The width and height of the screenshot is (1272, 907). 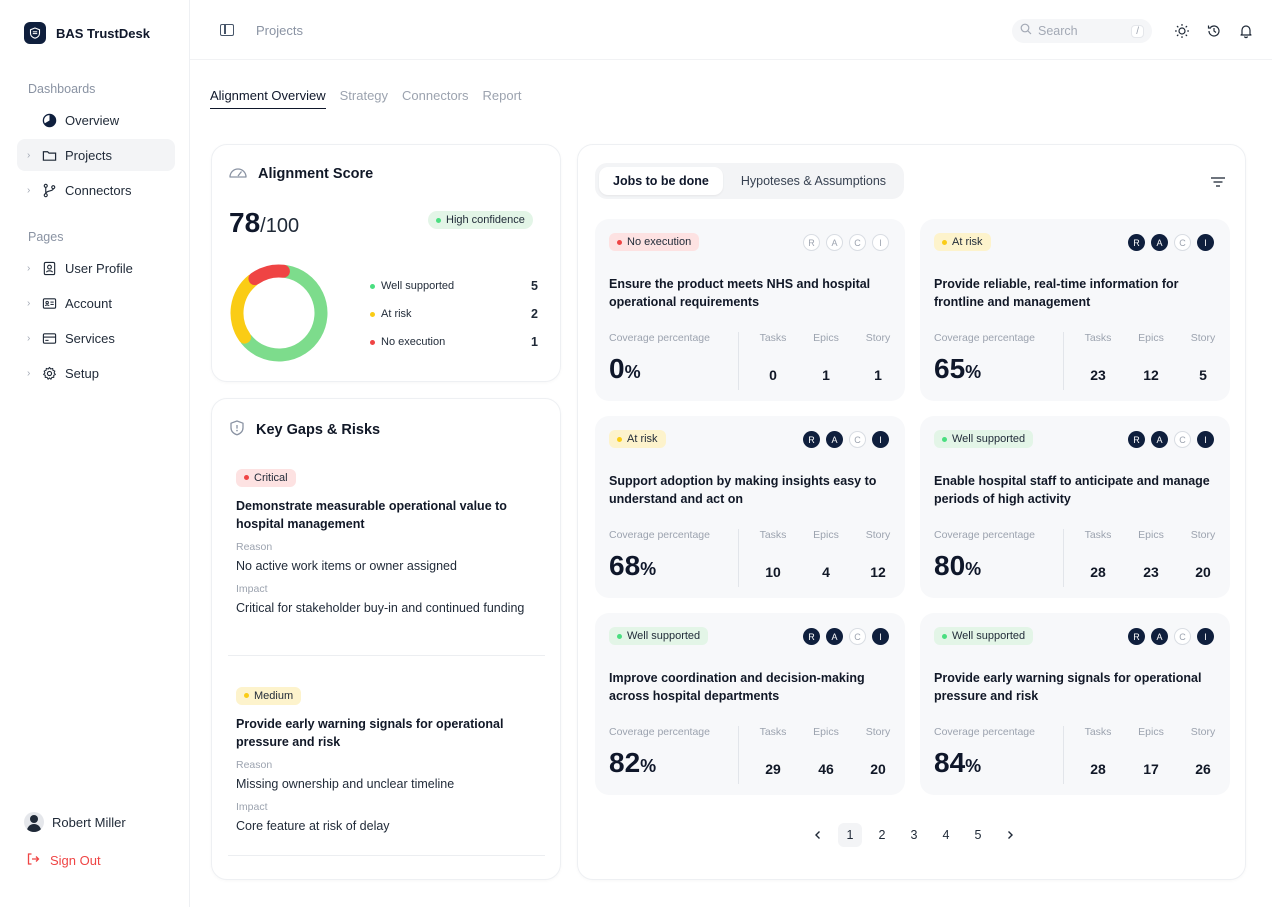 I want to click on sidebar-toggle-icon, so click(x=227, y=30).